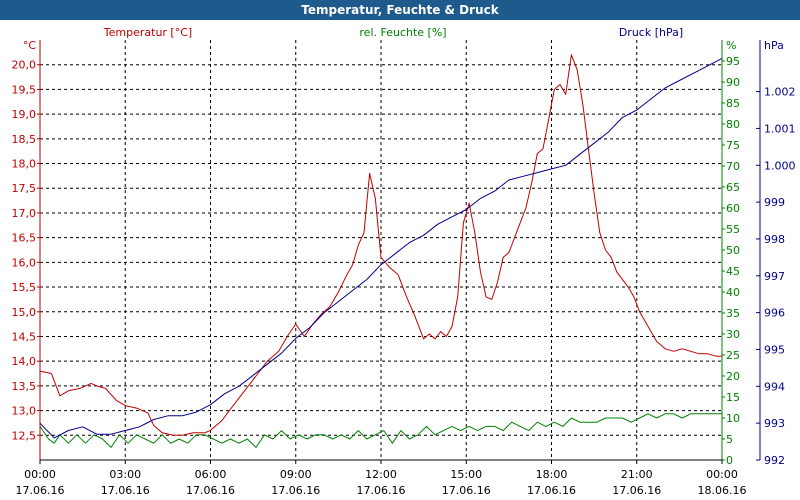  Describe the element at coordinates (733, 124) in the screenshot. I see `humidity-tick-label: 80` at that location.